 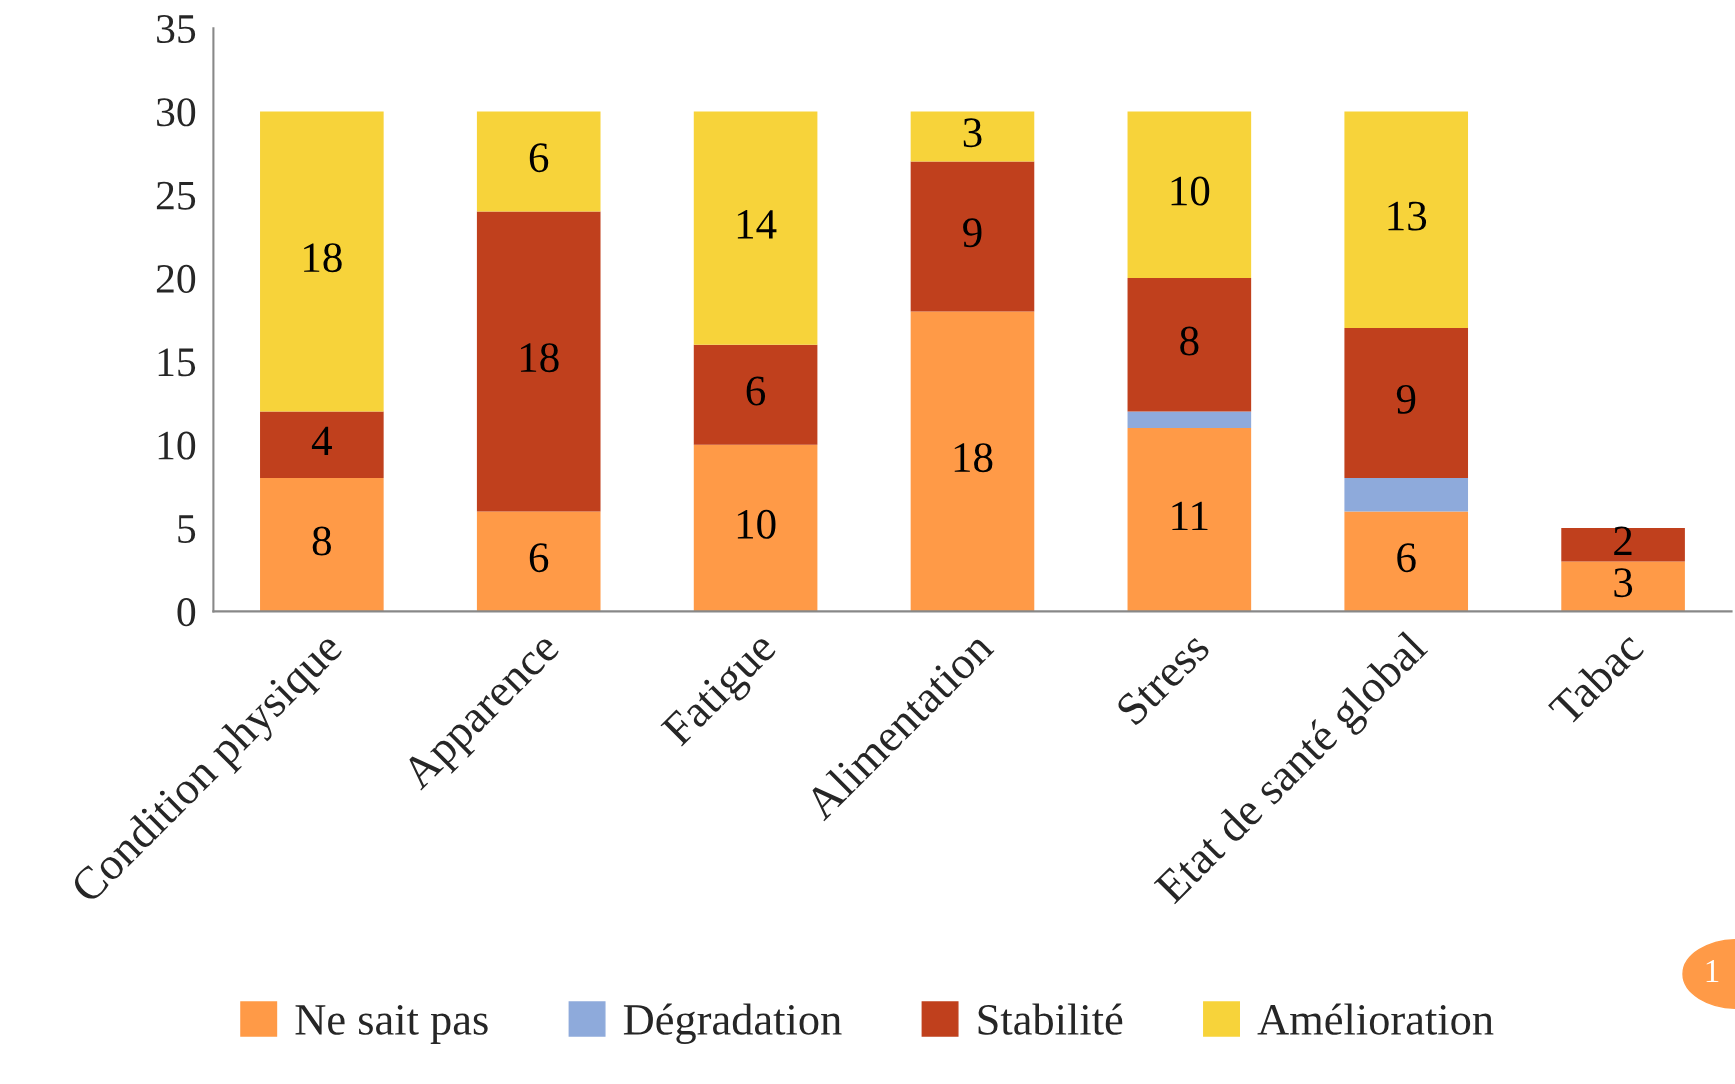 I want to click on legend-label: Dégradation, so click(x=732, y=1023).